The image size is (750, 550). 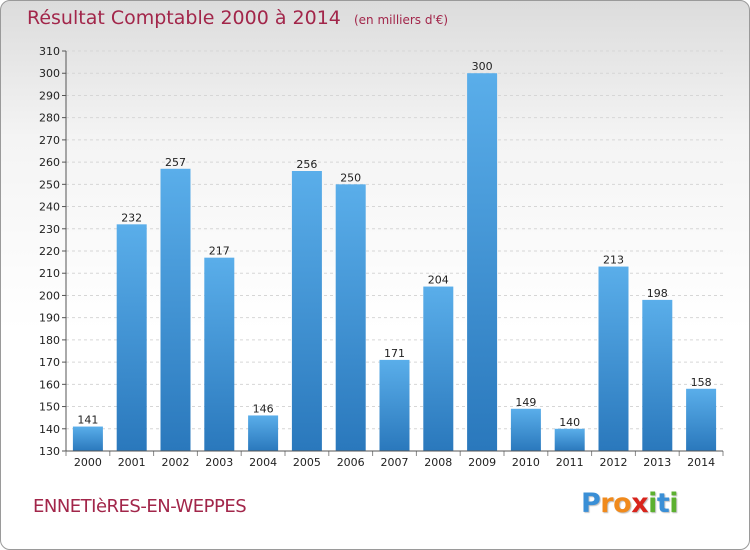 What do you see at coordinates (657, 293) in the screenshot?
I see `data-label: 198` at bounding box center [657, 293].